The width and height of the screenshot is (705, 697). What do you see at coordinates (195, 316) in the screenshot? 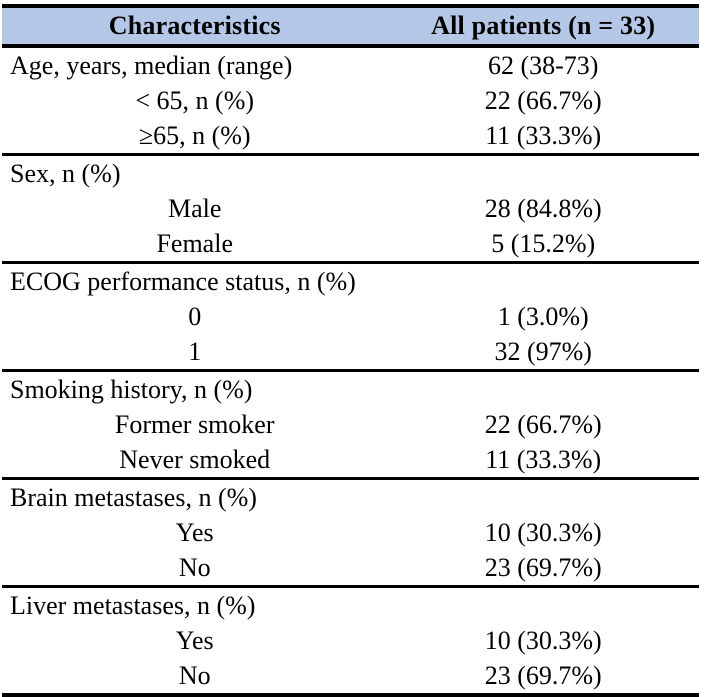
I see `characteristic-cell: 0` at bounding box center [195, 316].